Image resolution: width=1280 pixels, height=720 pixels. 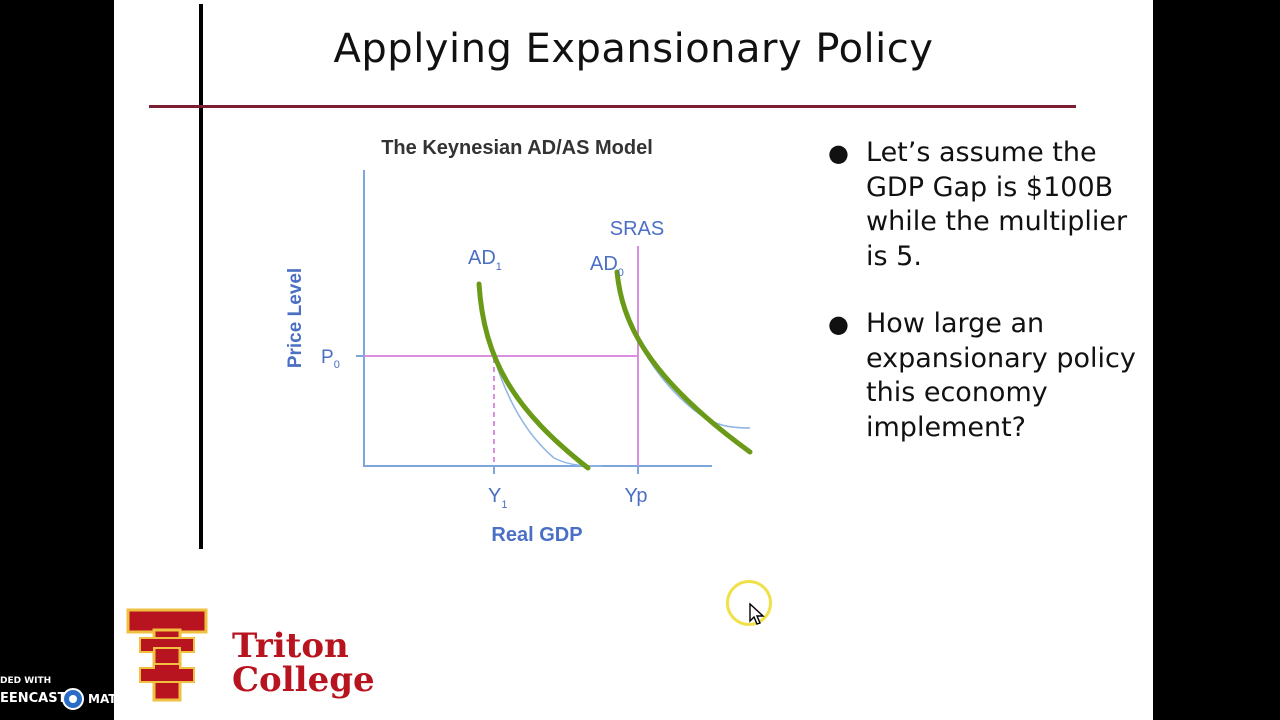 I want to click on tc-emblem-icon, so click(x=167, y=655).